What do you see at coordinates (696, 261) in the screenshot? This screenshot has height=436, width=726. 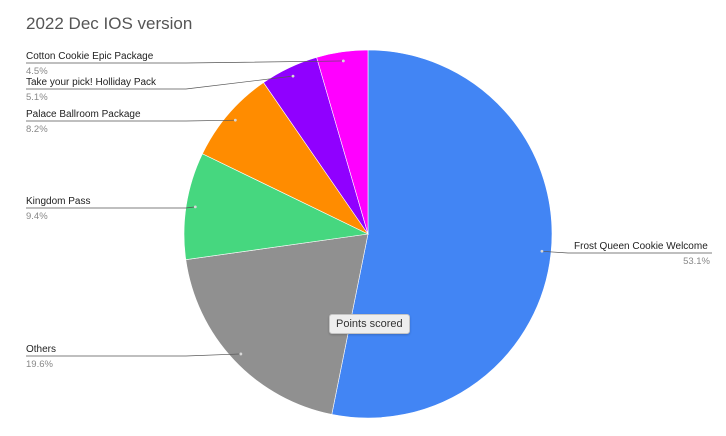 I see `slice-percent-0: 53.1%` at bounding box center [696, 261].